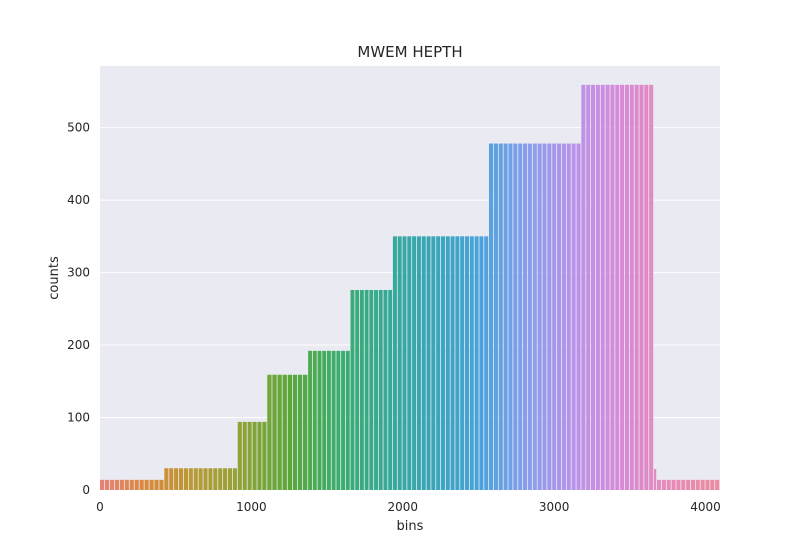  Describe the element at coordinates (705, 507) in the screenshot. I see `x-tick-label: 4000` at that location.